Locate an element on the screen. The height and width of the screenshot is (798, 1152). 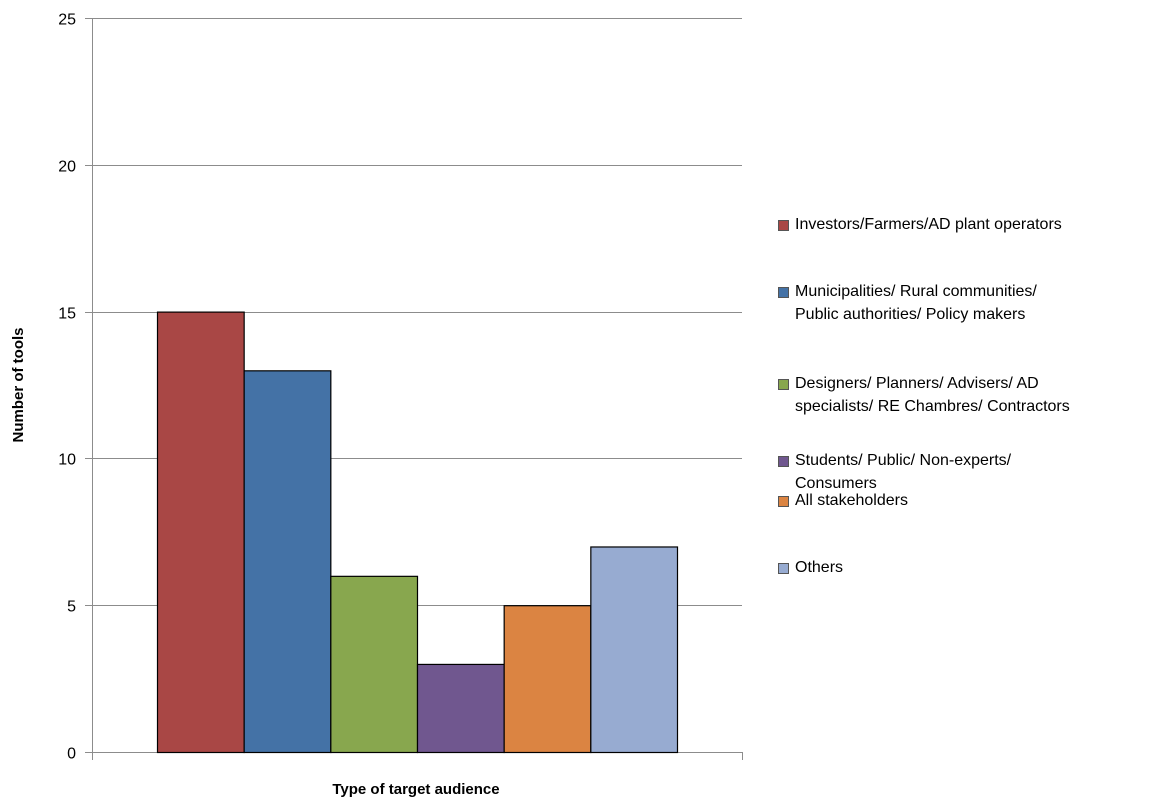
x-axis-title: Type of target audience is located at coordinates (415, 789).